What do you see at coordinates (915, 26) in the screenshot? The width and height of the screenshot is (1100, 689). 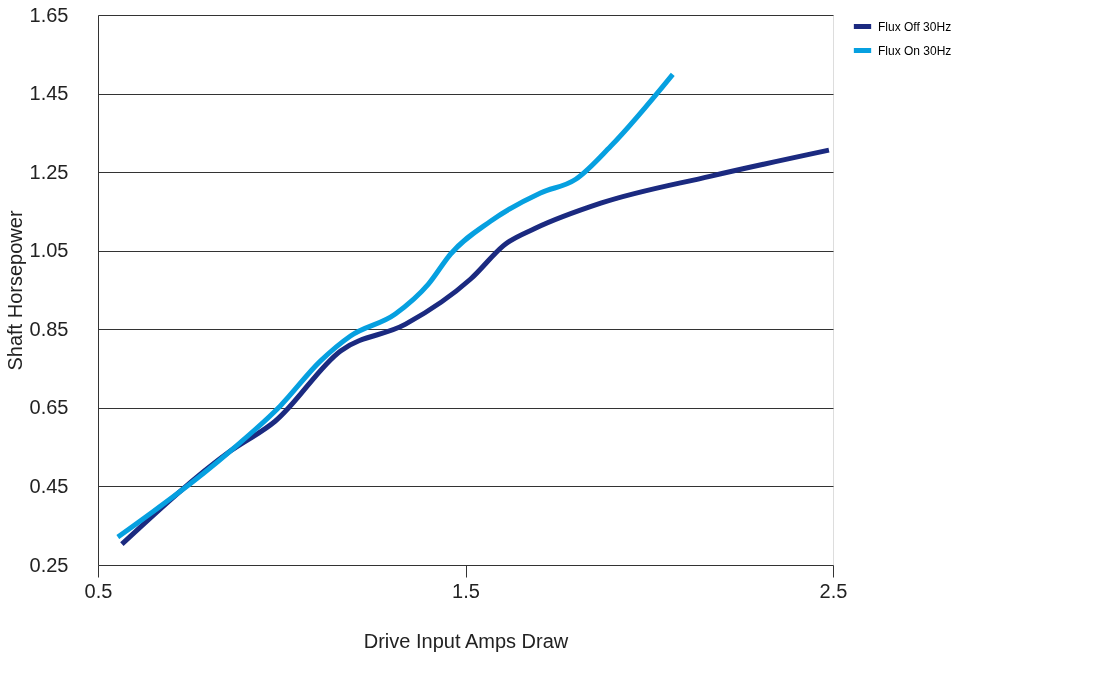 I see `legend-label: Flux Off 30Hz` at bounding box center [915, 26].